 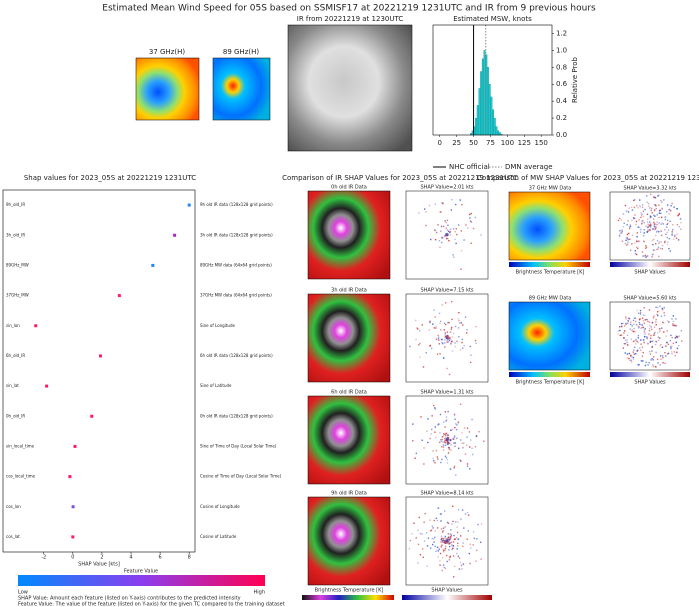 I want to click on y-tick-label: 0.2, so click(x=561, y=118).